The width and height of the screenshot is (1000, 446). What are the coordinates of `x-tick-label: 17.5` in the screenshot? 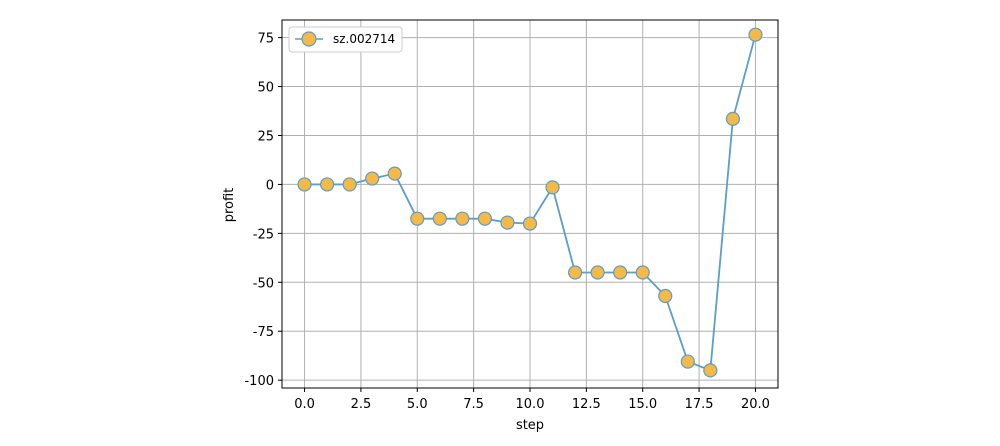 It's located at (699, 404).